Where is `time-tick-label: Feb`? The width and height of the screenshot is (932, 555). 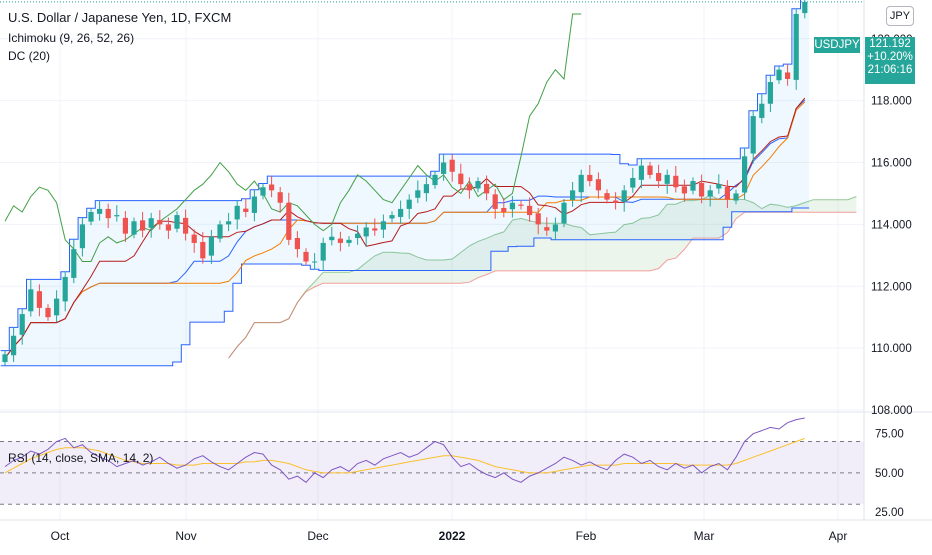 time-tick-label: Feb is located at coordinates (586, 536).